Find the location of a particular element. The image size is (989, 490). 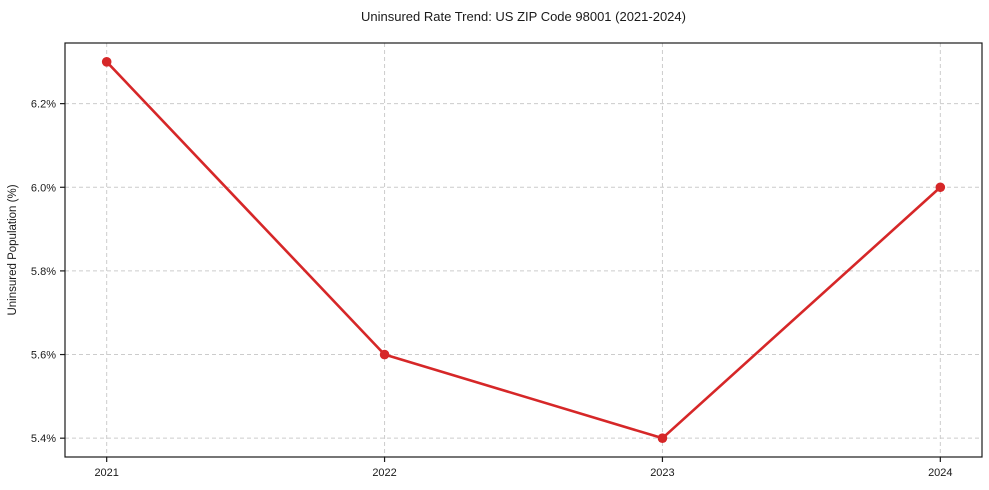

y-axis-label: Uninsured Population (%) is located at coordinates (13, 250).